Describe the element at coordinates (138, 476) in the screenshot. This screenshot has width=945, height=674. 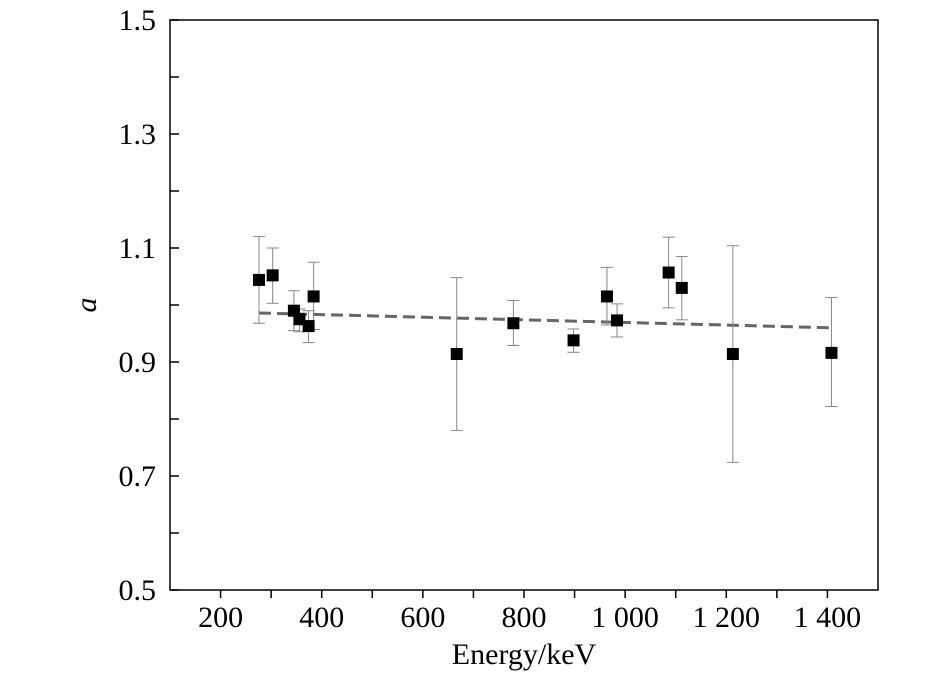
I see `y-tick-label: 0.7` at that location.